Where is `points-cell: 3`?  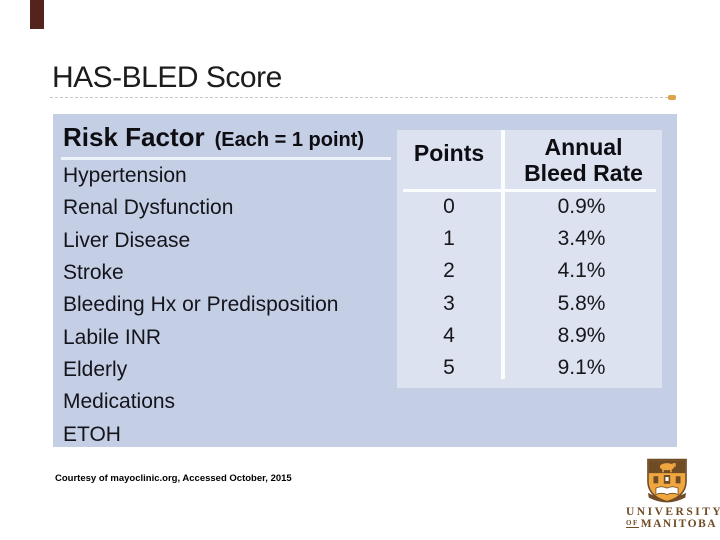
points-cell: 3 is located at coordinates (449, 303).